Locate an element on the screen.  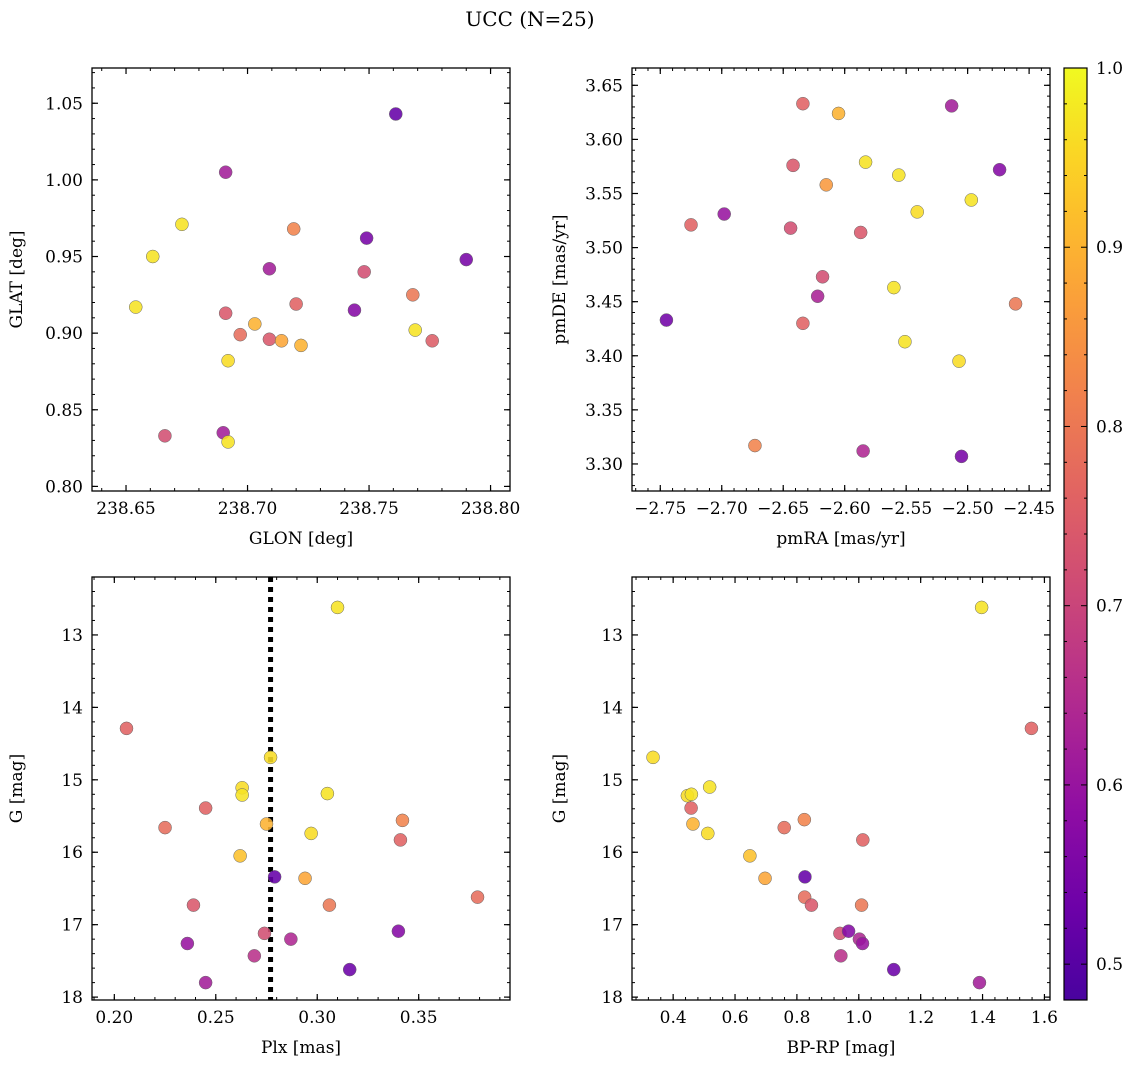
x-axis-label: Plx [mas] is located at coordinates (301, 1048).